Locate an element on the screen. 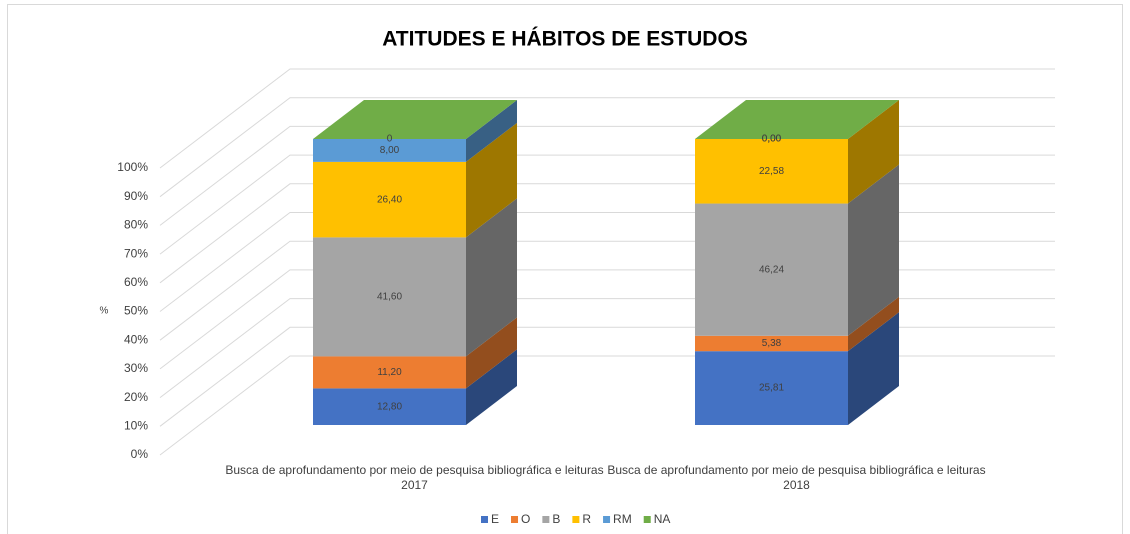  y-tick-label: 20% is located at coordinates (136, 397).